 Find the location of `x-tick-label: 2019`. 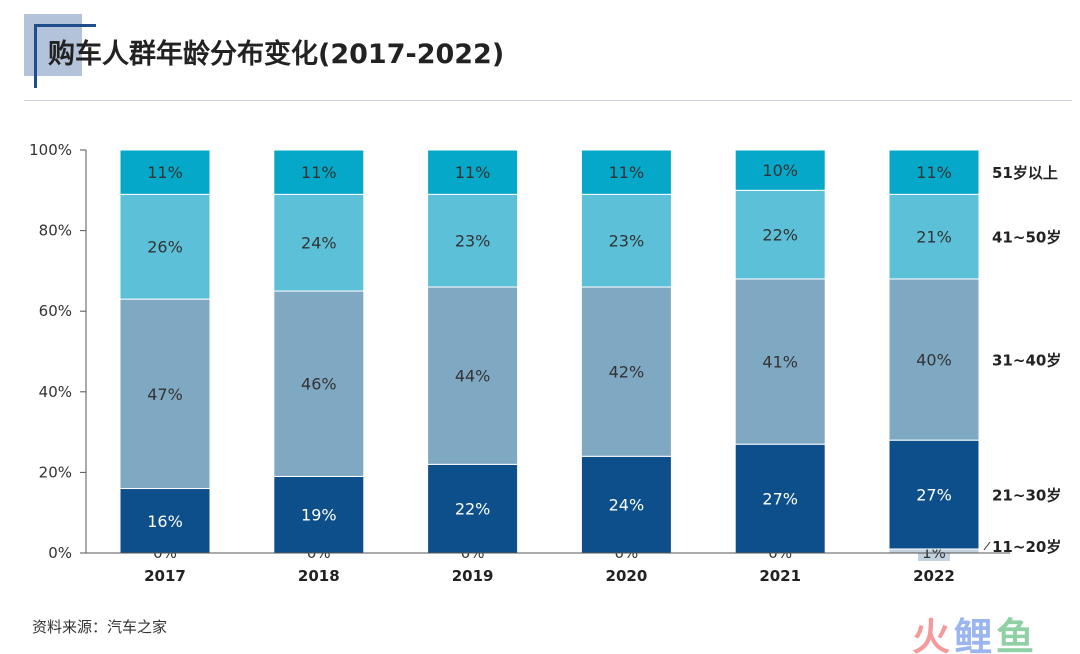

x-tick-label: 2019 is located at coordinates (473, 576).